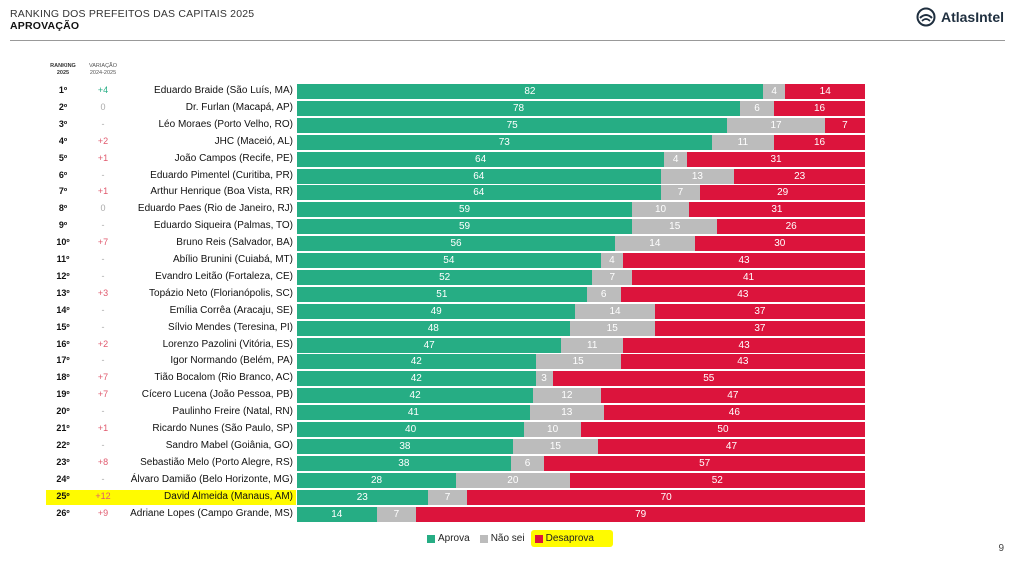 The height and width of the screenshot is (561, 1024). What do you see at coordinates (513, 480) in the screenshot?
I see `data-label-naosei: 20` at bounding box center [513, 480].